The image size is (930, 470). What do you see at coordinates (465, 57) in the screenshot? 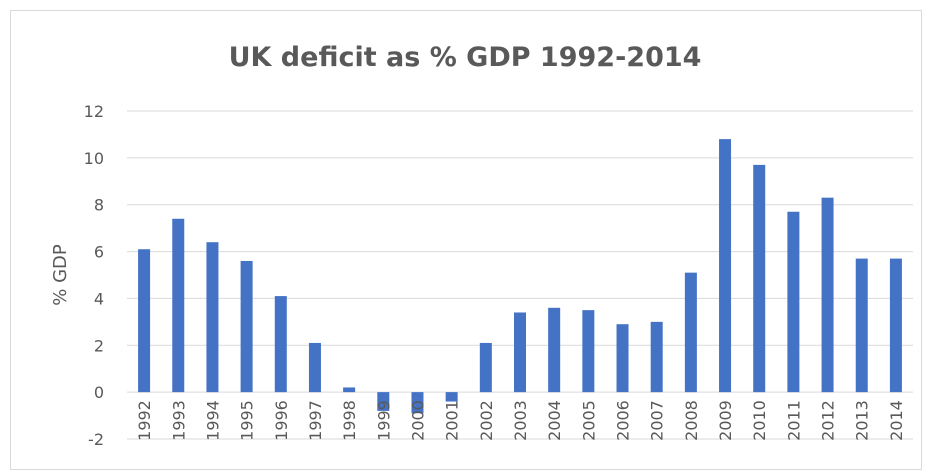
I see `chart-title: UK deficit as % GDP 1992-2014` at bounding box center [465, 57].